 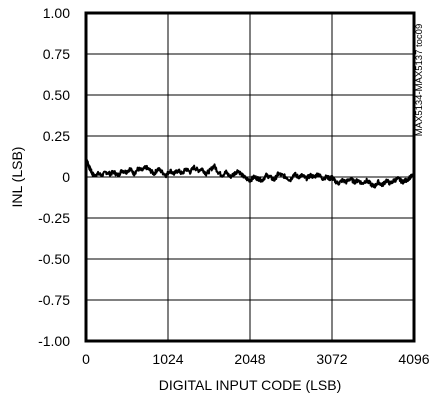 I want to click on y-tick-label: 0.50, so click(x=56, y=95).